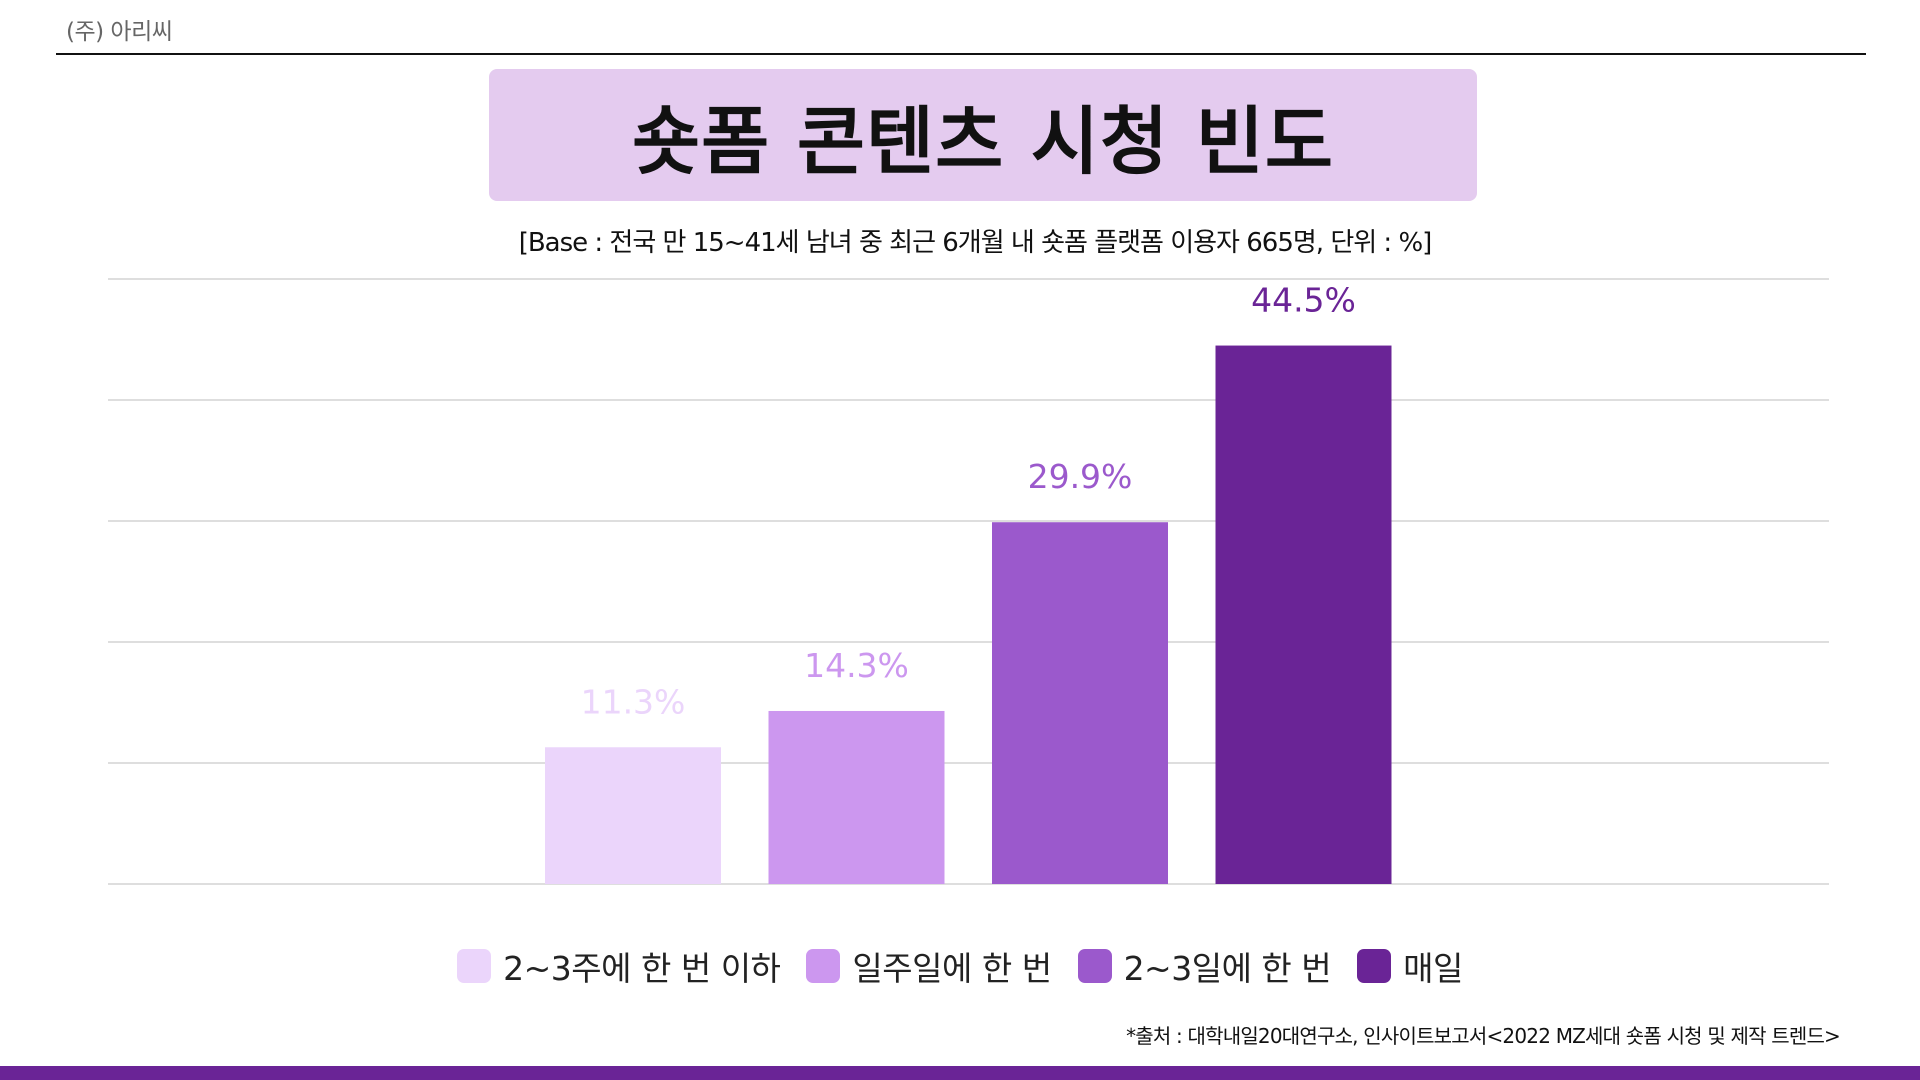 The width and height of the screenshot is (1920, 1080). Describe the element at coordinates (1227, 968) in the screenshot. I see `legend-label: 2~3일에 한 번` at that location.